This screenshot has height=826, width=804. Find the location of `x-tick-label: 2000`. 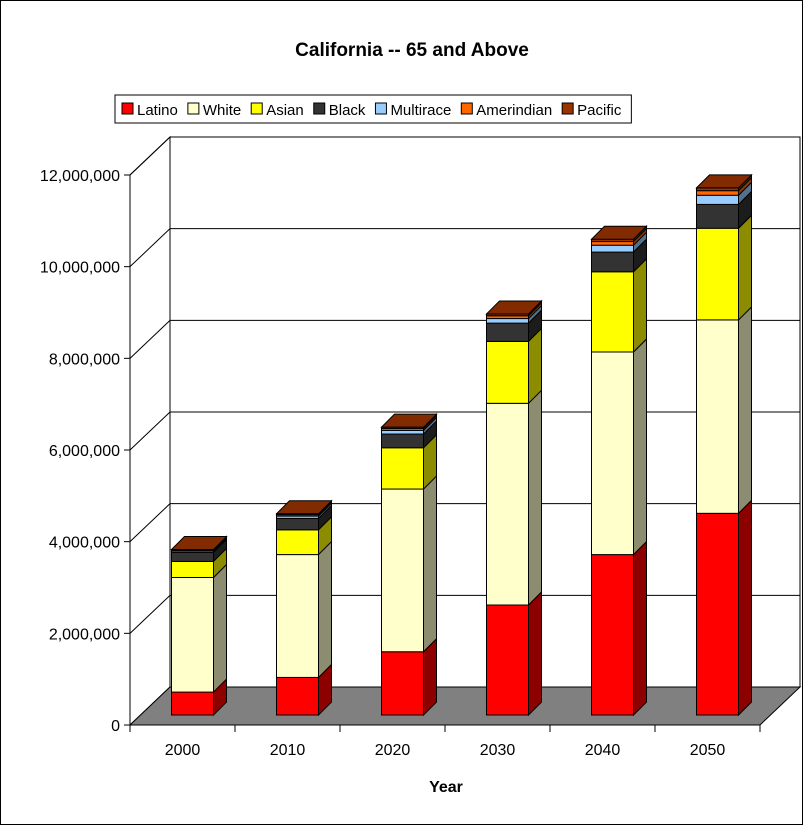

x-tick-label: 2000 is located at coordinates (183, 750).